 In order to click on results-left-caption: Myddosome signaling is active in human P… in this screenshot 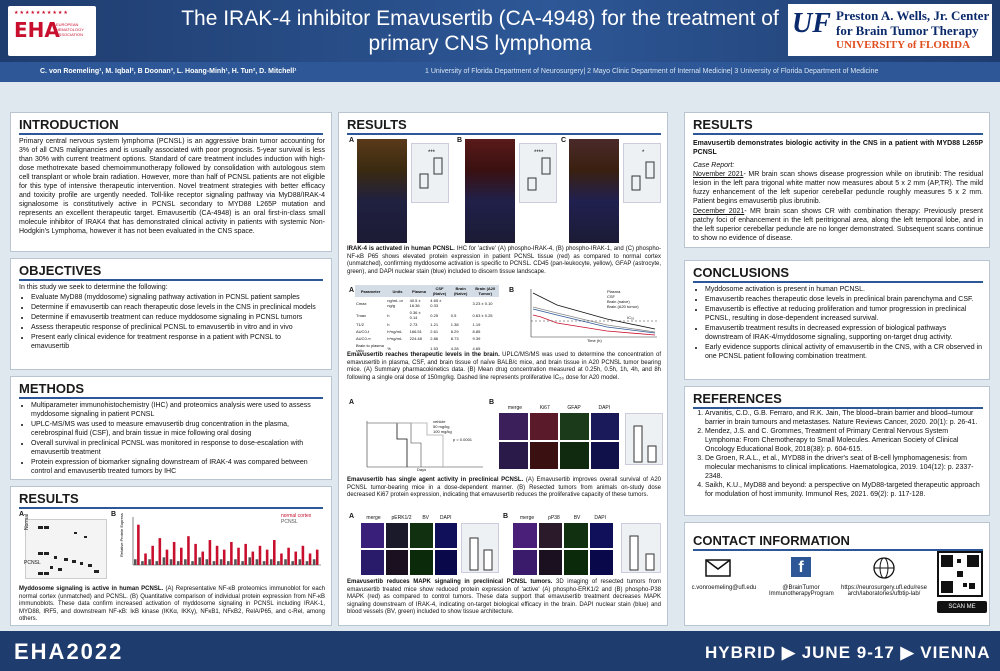, I will do `click(172, 604)`.